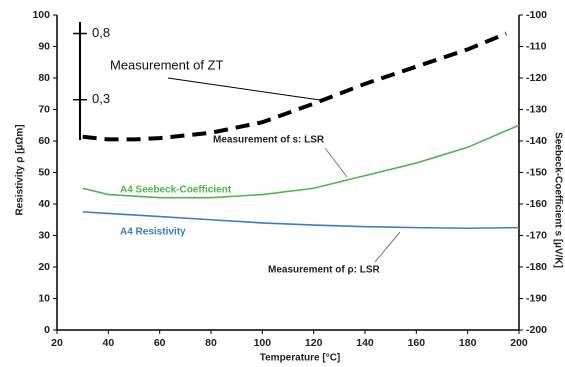 This screenshot has height=367, width=565. What do you see at coordinates (536, 109) in the screenshot?
I see `y2-tick-label: -130` at bounding box center [536, 109].